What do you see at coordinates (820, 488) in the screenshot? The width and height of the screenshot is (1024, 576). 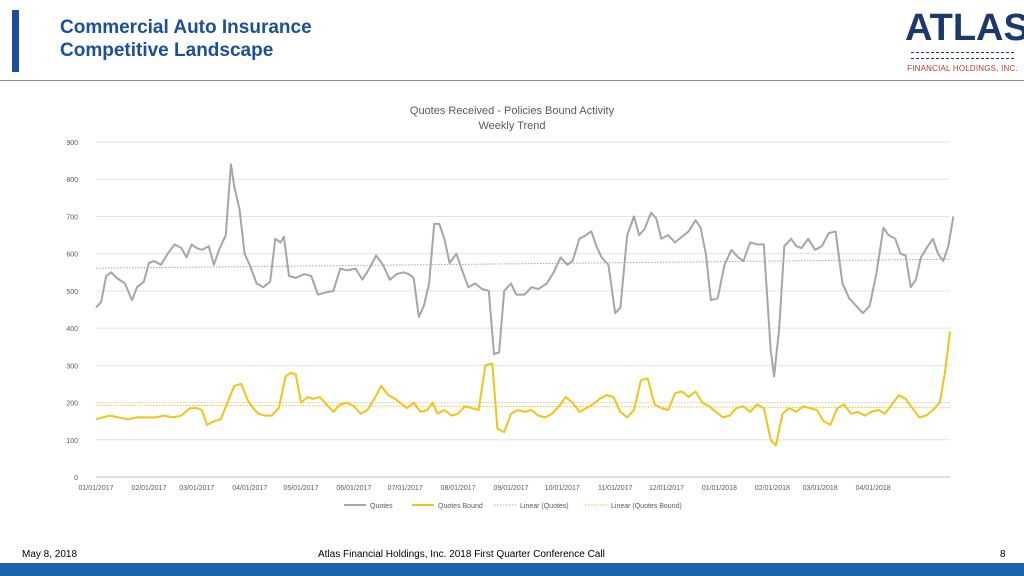 I see `x-tick-label: 03/01/2018` at bounding box center [820, 488].